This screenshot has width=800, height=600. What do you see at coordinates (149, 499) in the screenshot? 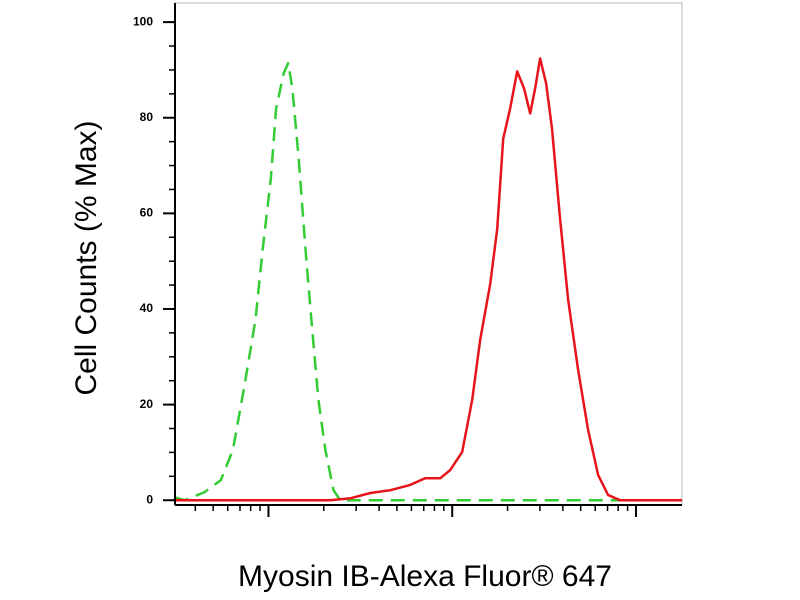
I see `y-tick-label: 0` at bounding box center [149, 499].